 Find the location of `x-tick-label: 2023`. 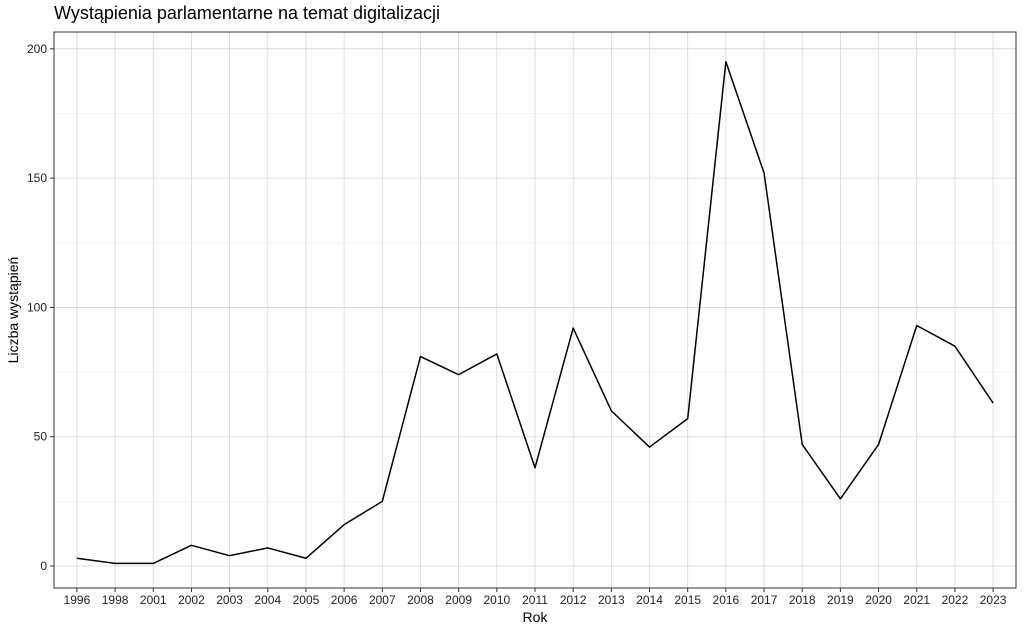

x-tick-label: 2023 is located at coordinates (993, 600).